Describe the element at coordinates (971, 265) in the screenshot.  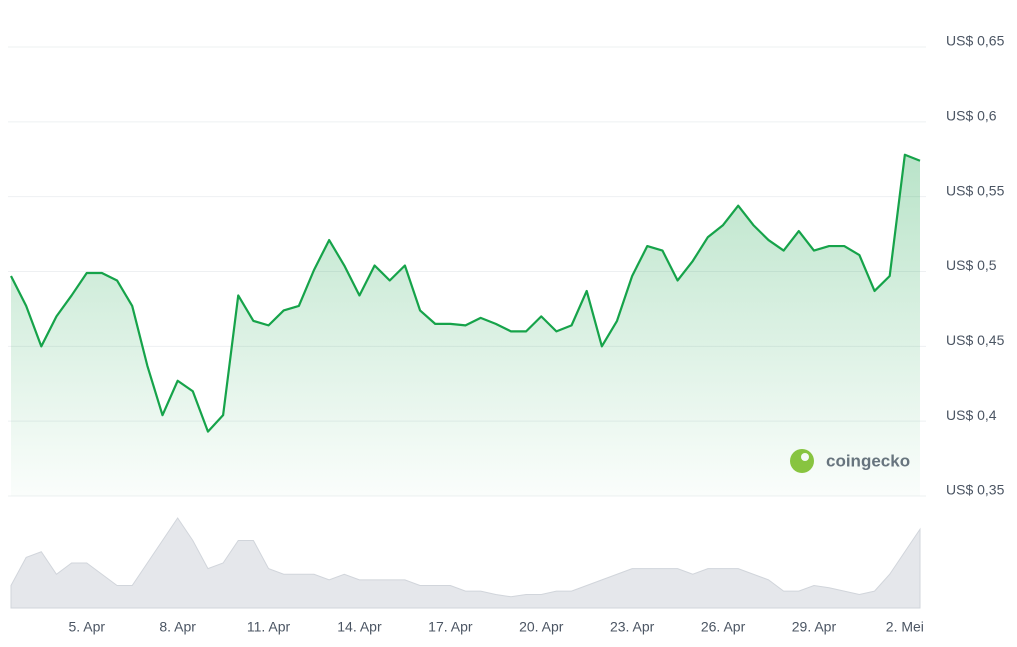
I see `y-tick-label: US$ 0,5` at that location.